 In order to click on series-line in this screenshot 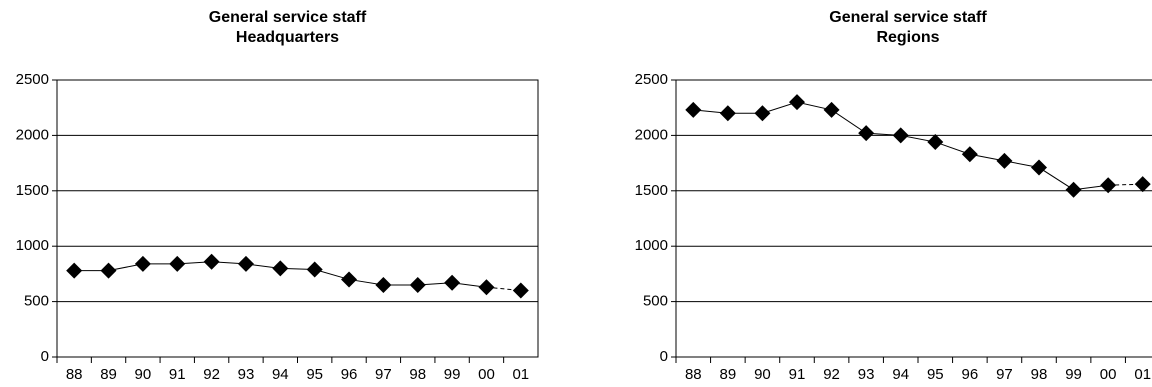, I will do `click(901, 146)`.